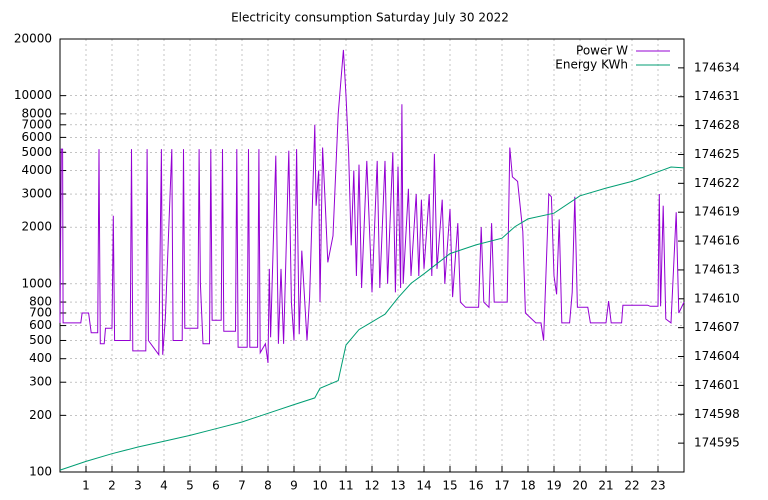 The width and height of the screenshot is (768, 500). Describe the element at coordinates (36, 152) in the screenshot. I see `y-tick-label: 5000` at that location.